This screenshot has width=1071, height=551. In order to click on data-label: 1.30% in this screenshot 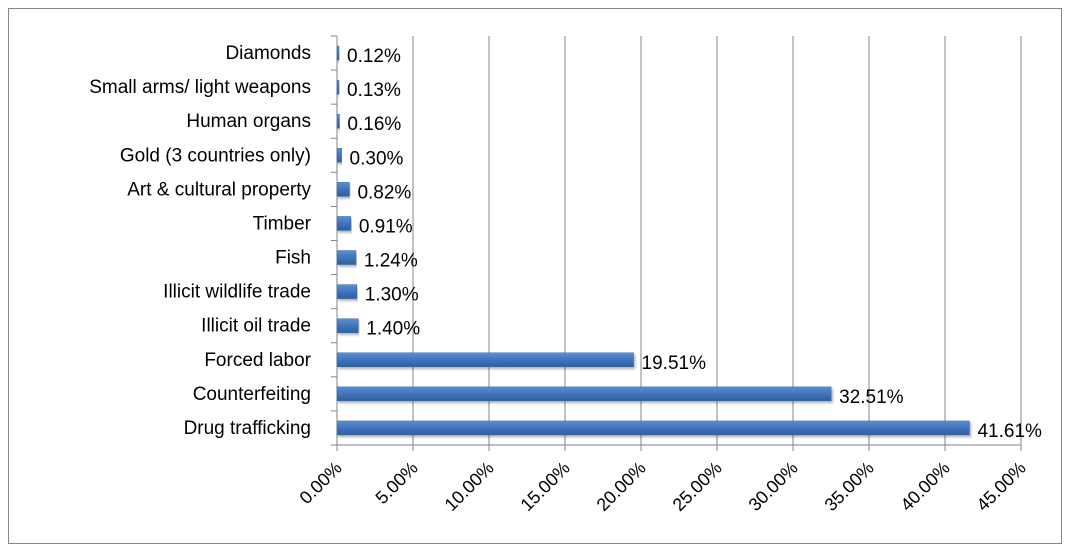, I will do `click(392, 295)`.